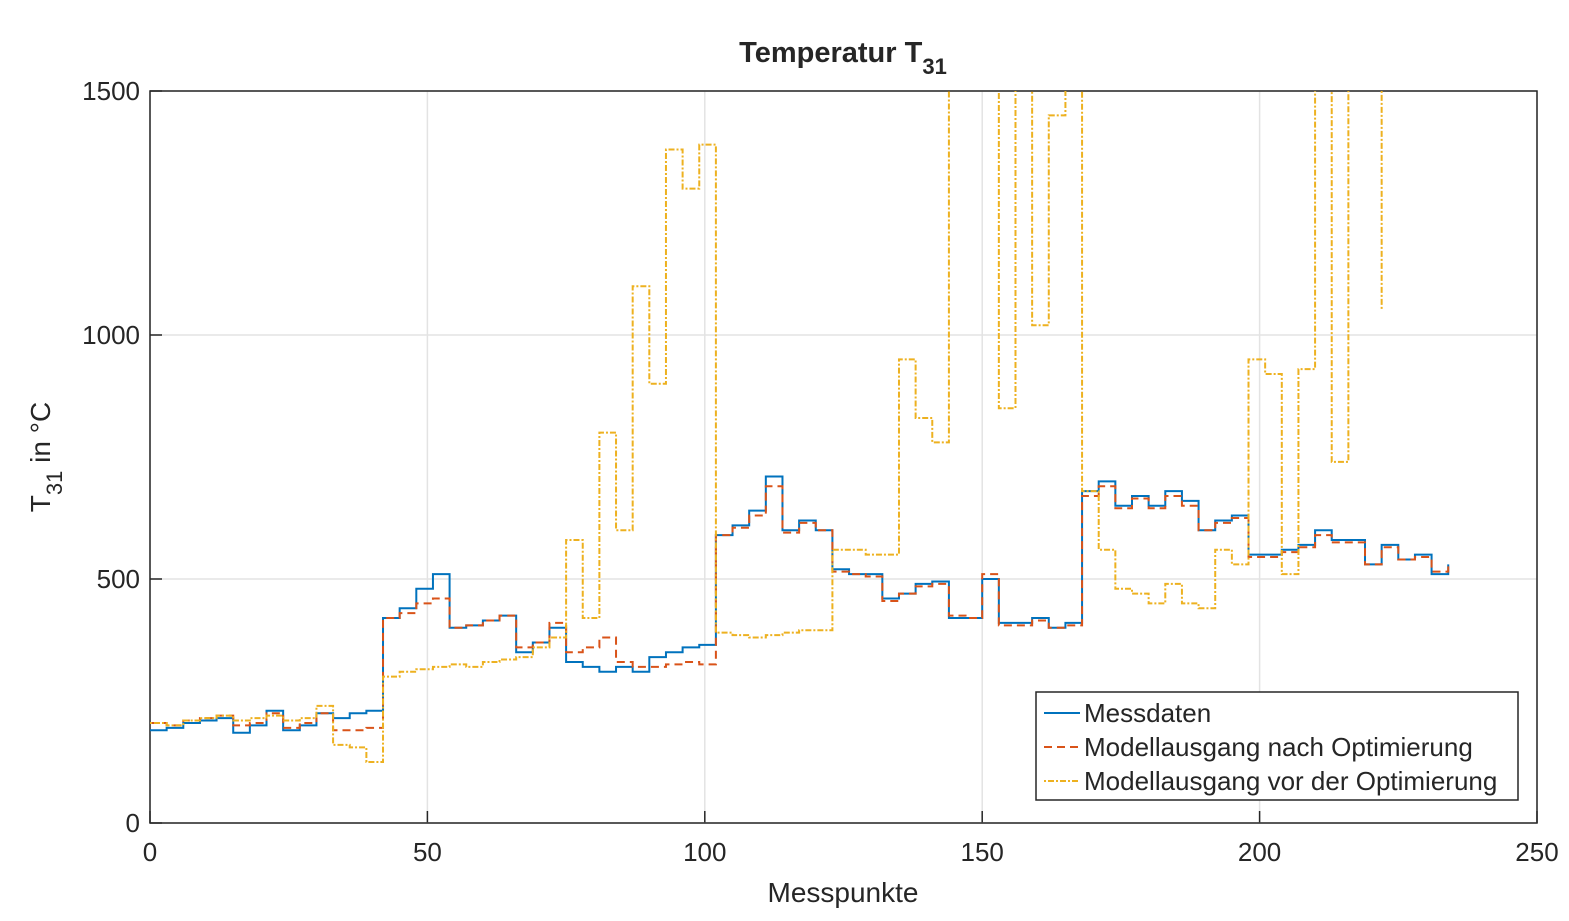  I want to click on y-tick-label: 0, so click(133, 823).